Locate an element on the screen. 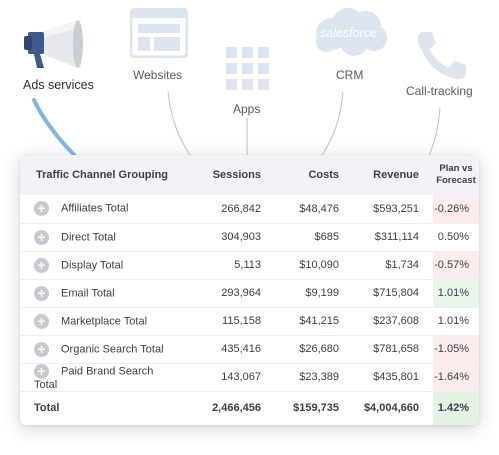 Image resolution: width=499 pixels, height=455 pixels. column-header-plan-vs-forecast: Plan vs Forecast is located at coordinates (456, 175).